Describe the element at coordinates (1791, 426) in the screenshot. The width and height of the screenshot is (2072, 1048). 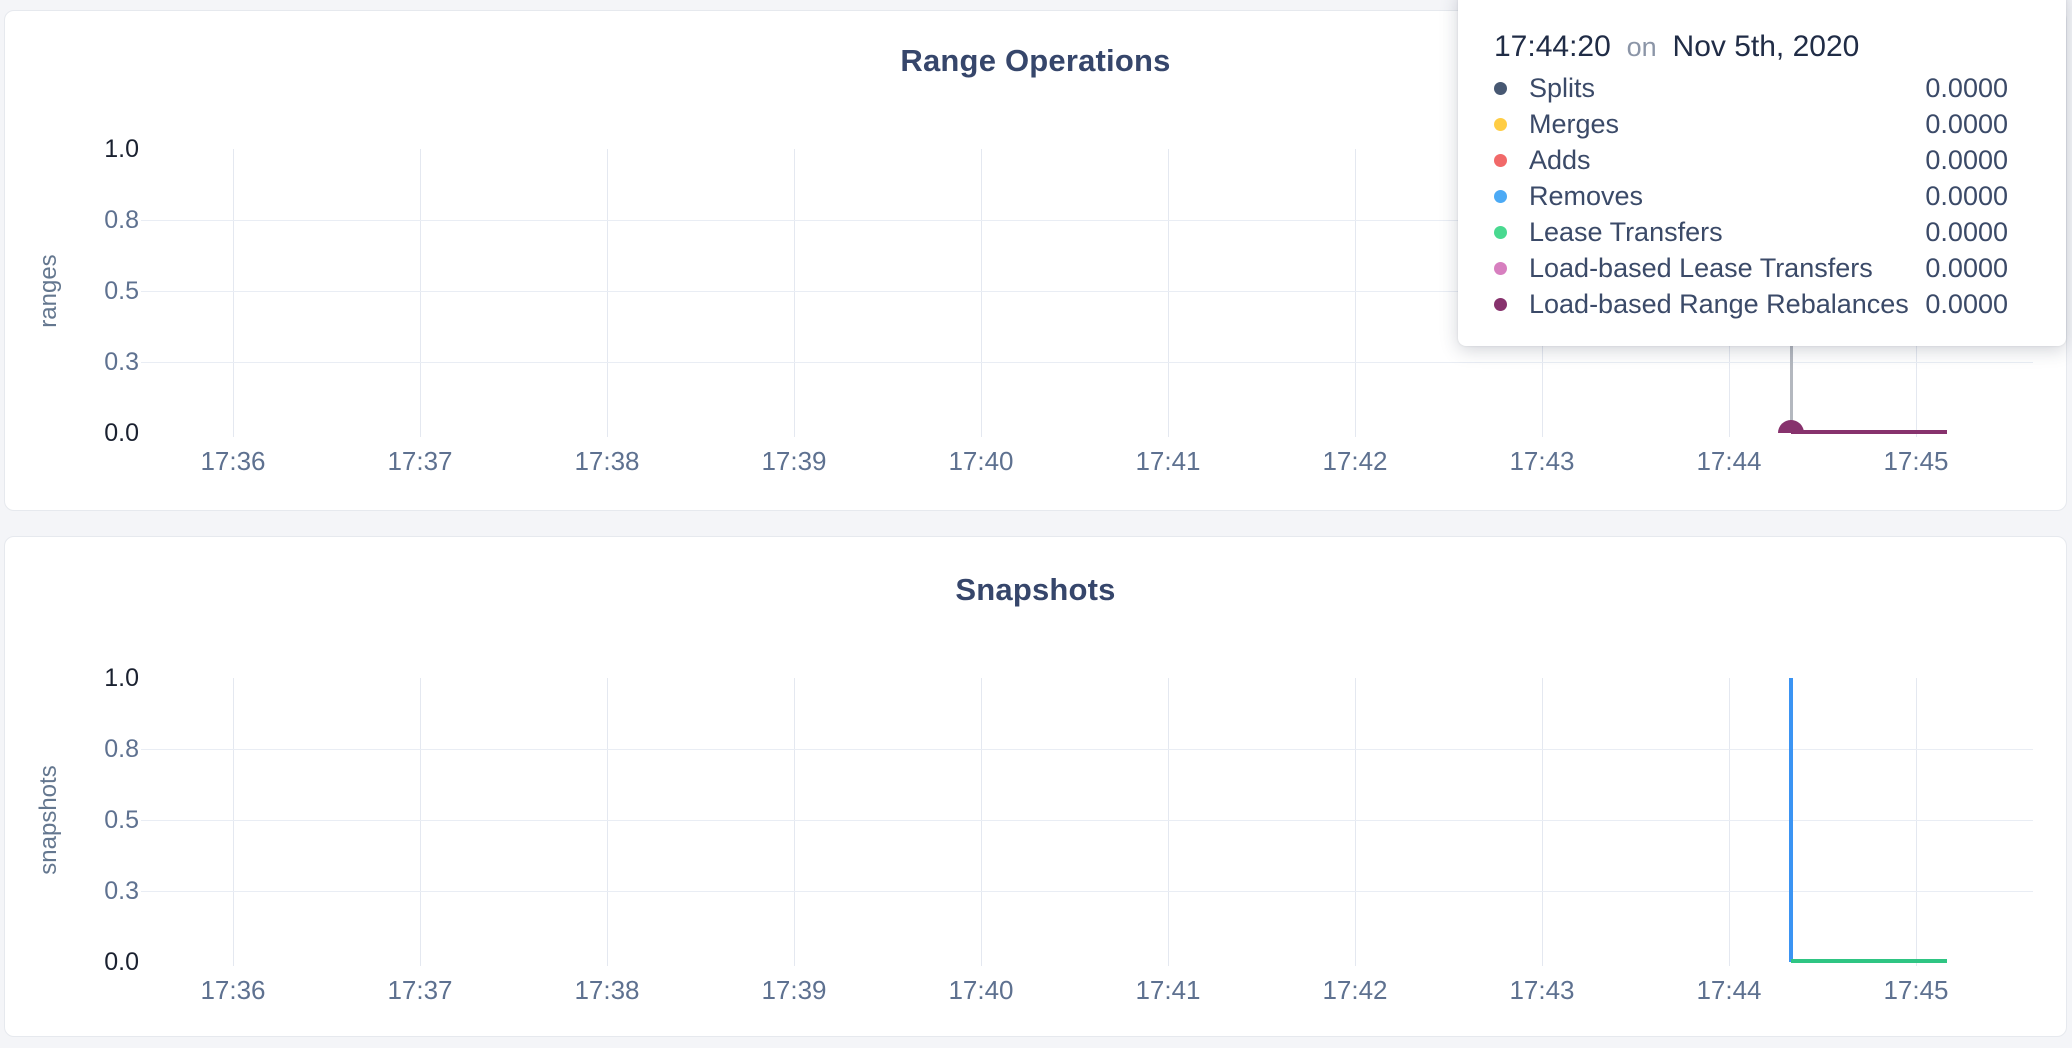
I see `hover-point-marker` at that location.